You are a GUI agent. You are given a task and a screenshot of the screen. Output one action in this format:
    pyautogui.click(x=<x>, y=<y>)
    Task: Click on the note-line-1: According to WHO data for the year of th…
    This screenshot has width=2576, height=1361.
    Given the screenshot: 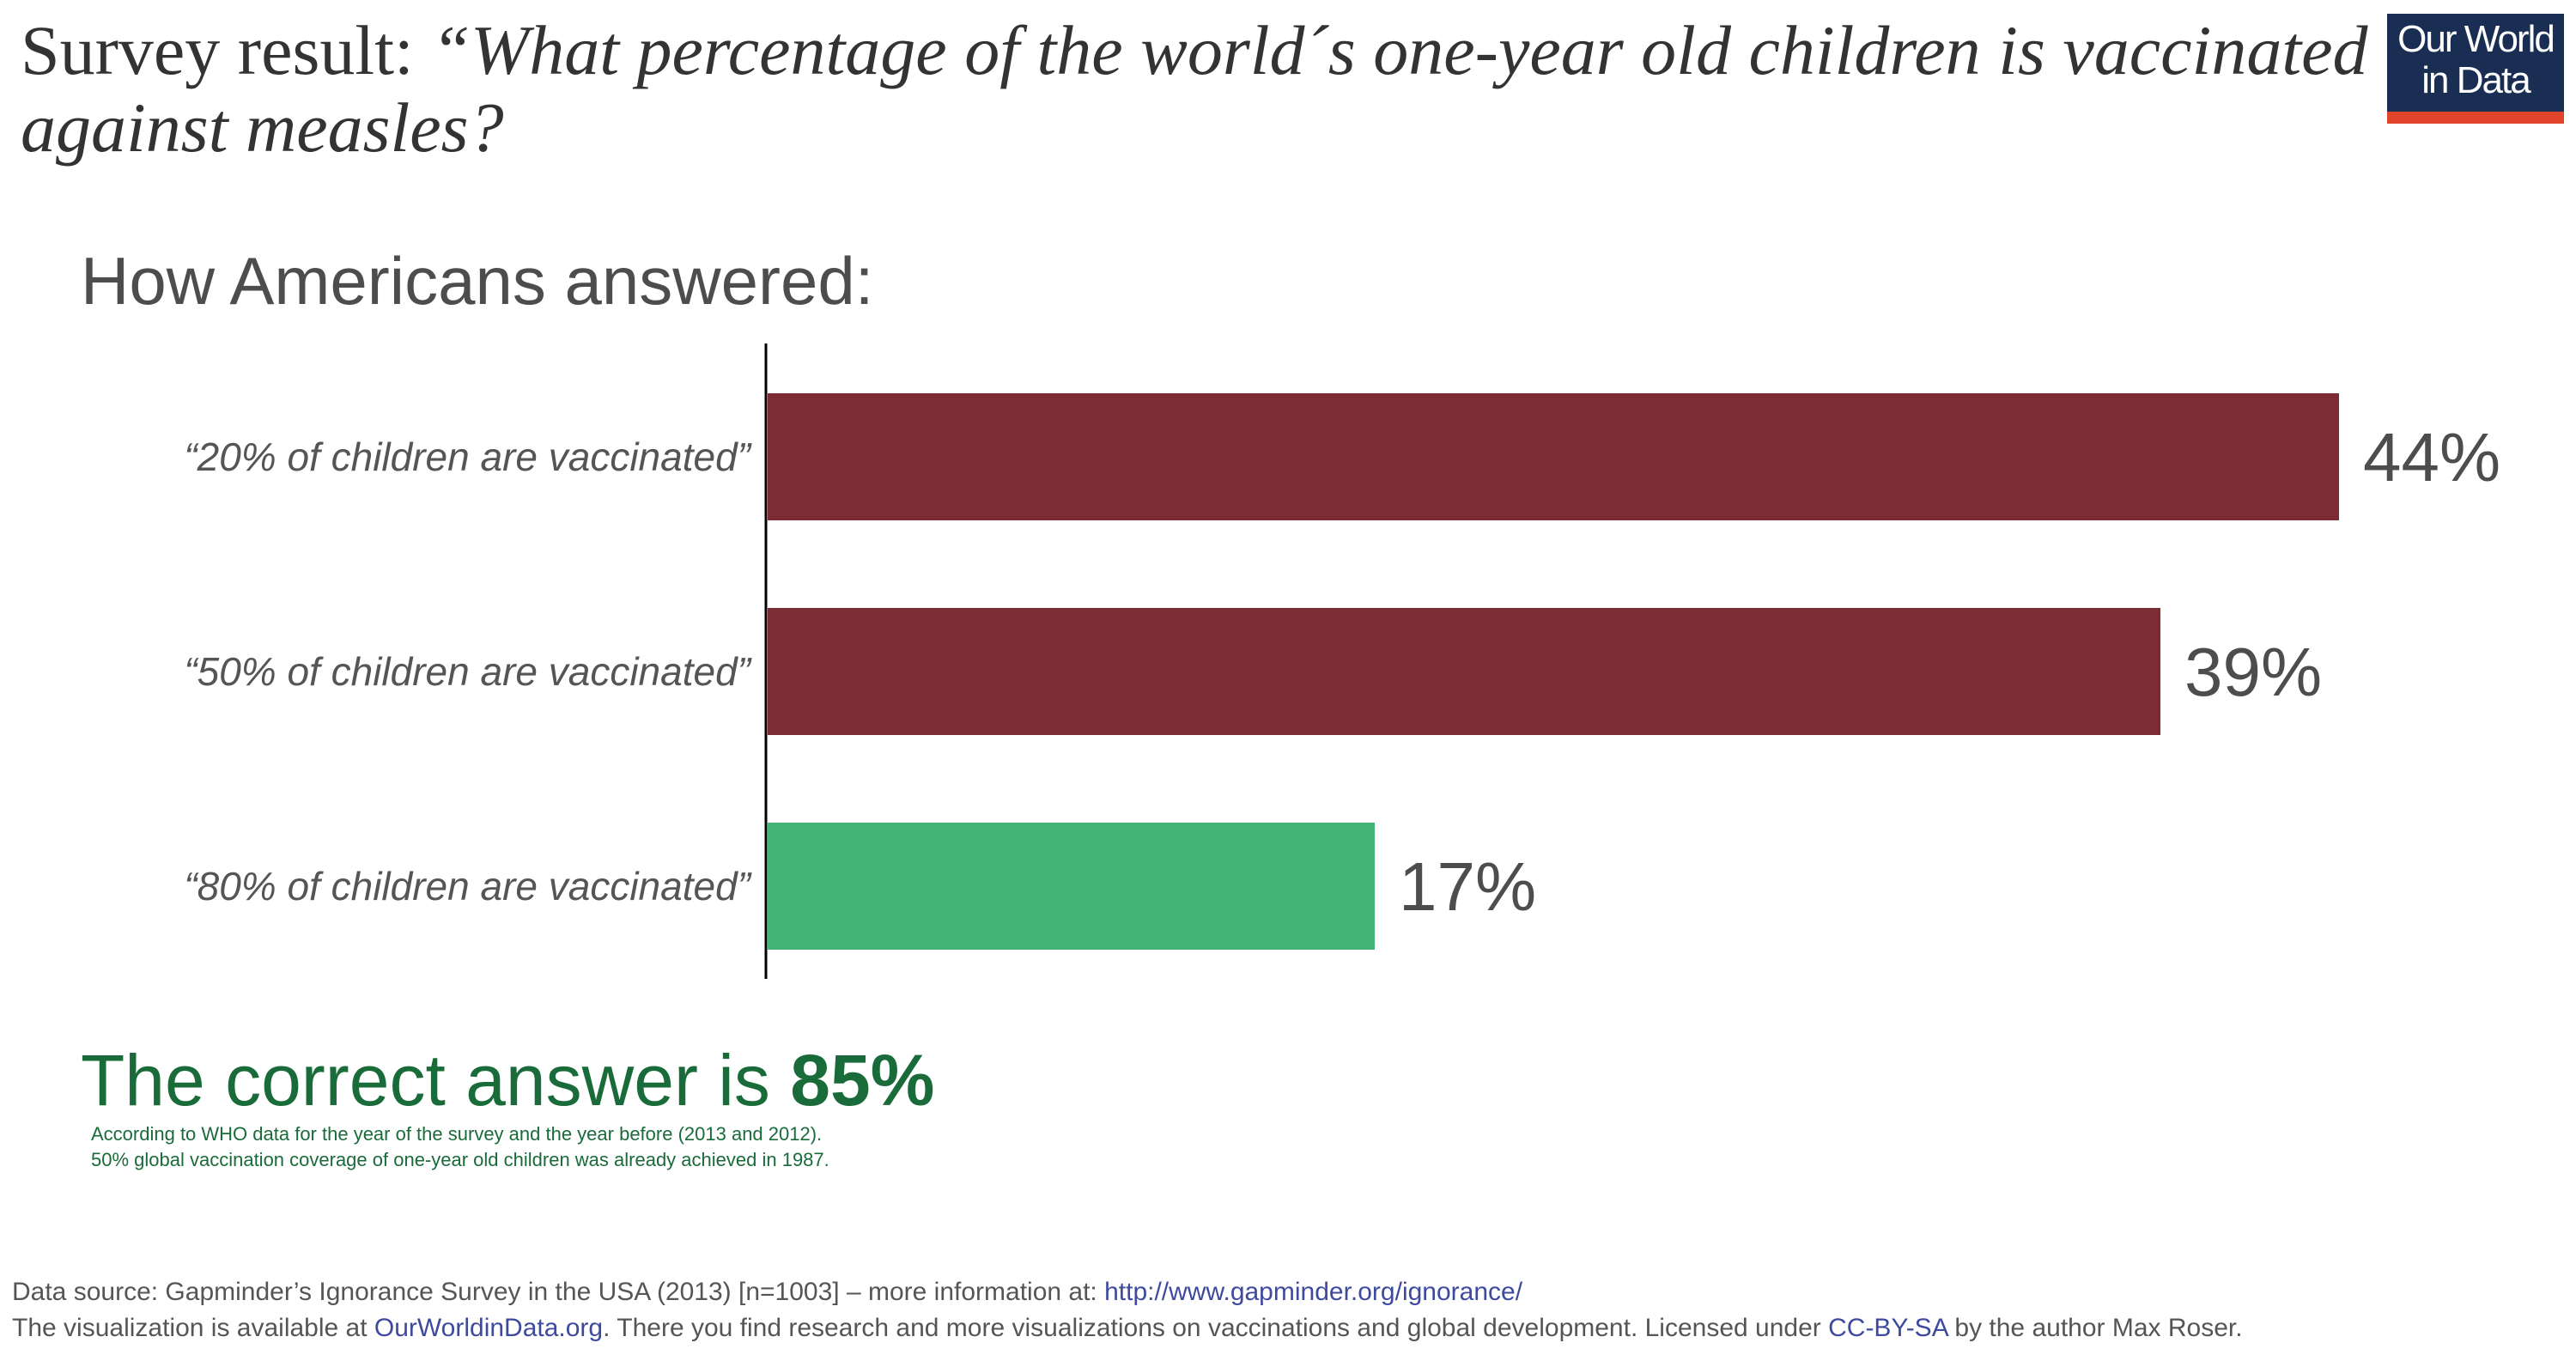 What is the action you would take?
    pyautogui.click(x=457, y=1134)
    